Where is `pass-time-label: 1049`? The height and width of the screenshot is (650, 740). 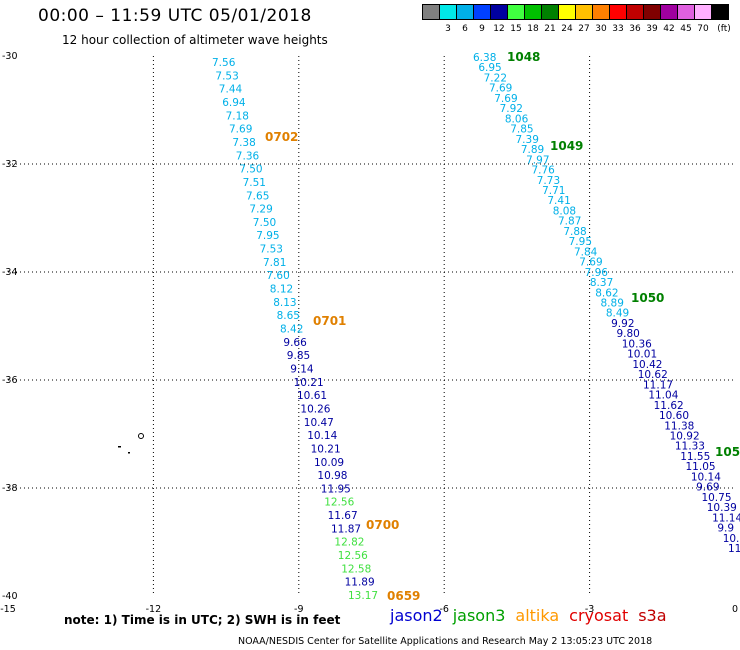
pass-time-label: 1049 is located at coordinates (566, 146).